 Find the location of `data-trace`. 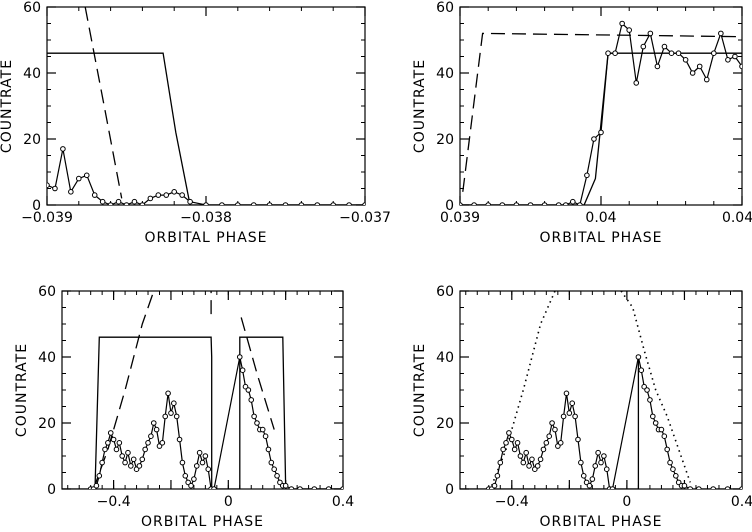

data-trace is located at coordinates (615, 422).